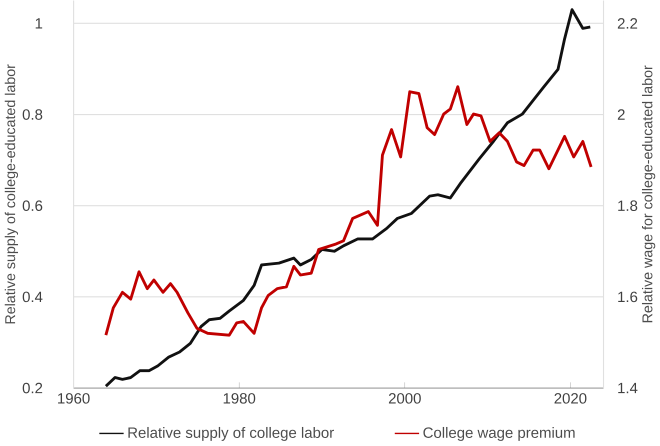  Describe the element at coordinates (11, 194) in the screenshot. I see `y-axis-title: Relative supply of college-educated labor` at that location.